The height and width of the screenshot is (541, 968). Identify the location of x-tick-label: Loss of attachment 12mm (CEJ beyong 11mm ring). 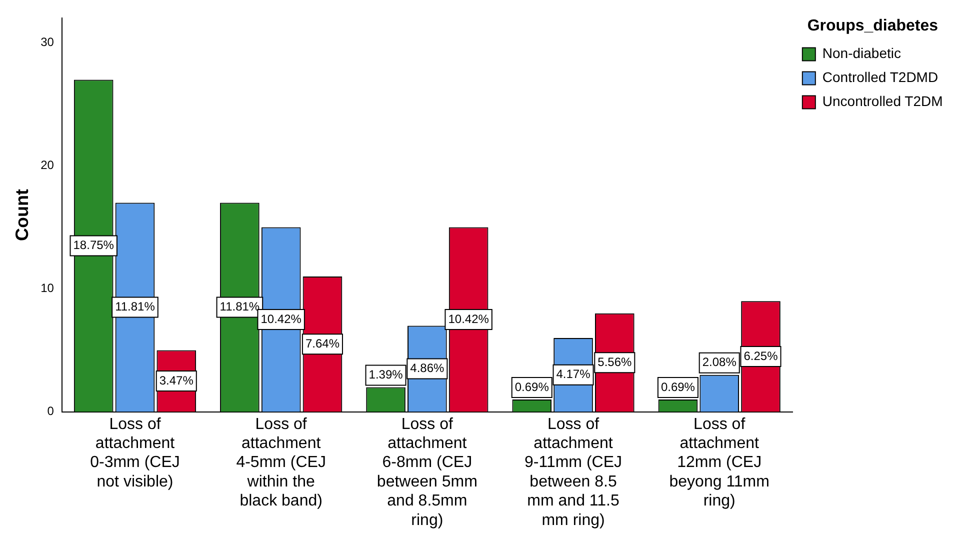
(719, 463).